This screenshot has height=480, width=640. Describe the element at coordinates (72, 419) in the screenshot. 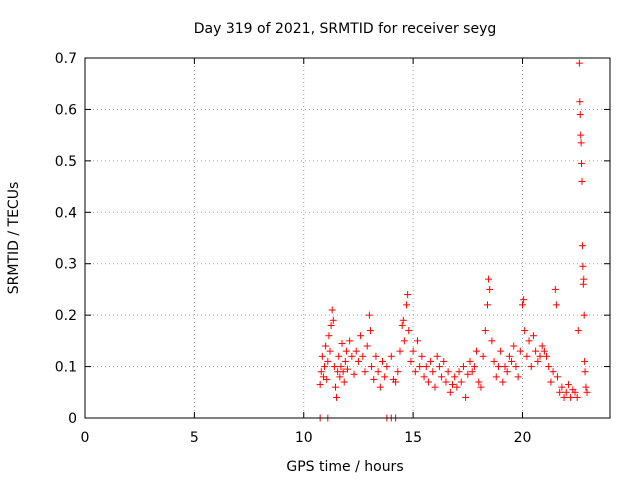

I see `y-tick-label: 0` at that location.